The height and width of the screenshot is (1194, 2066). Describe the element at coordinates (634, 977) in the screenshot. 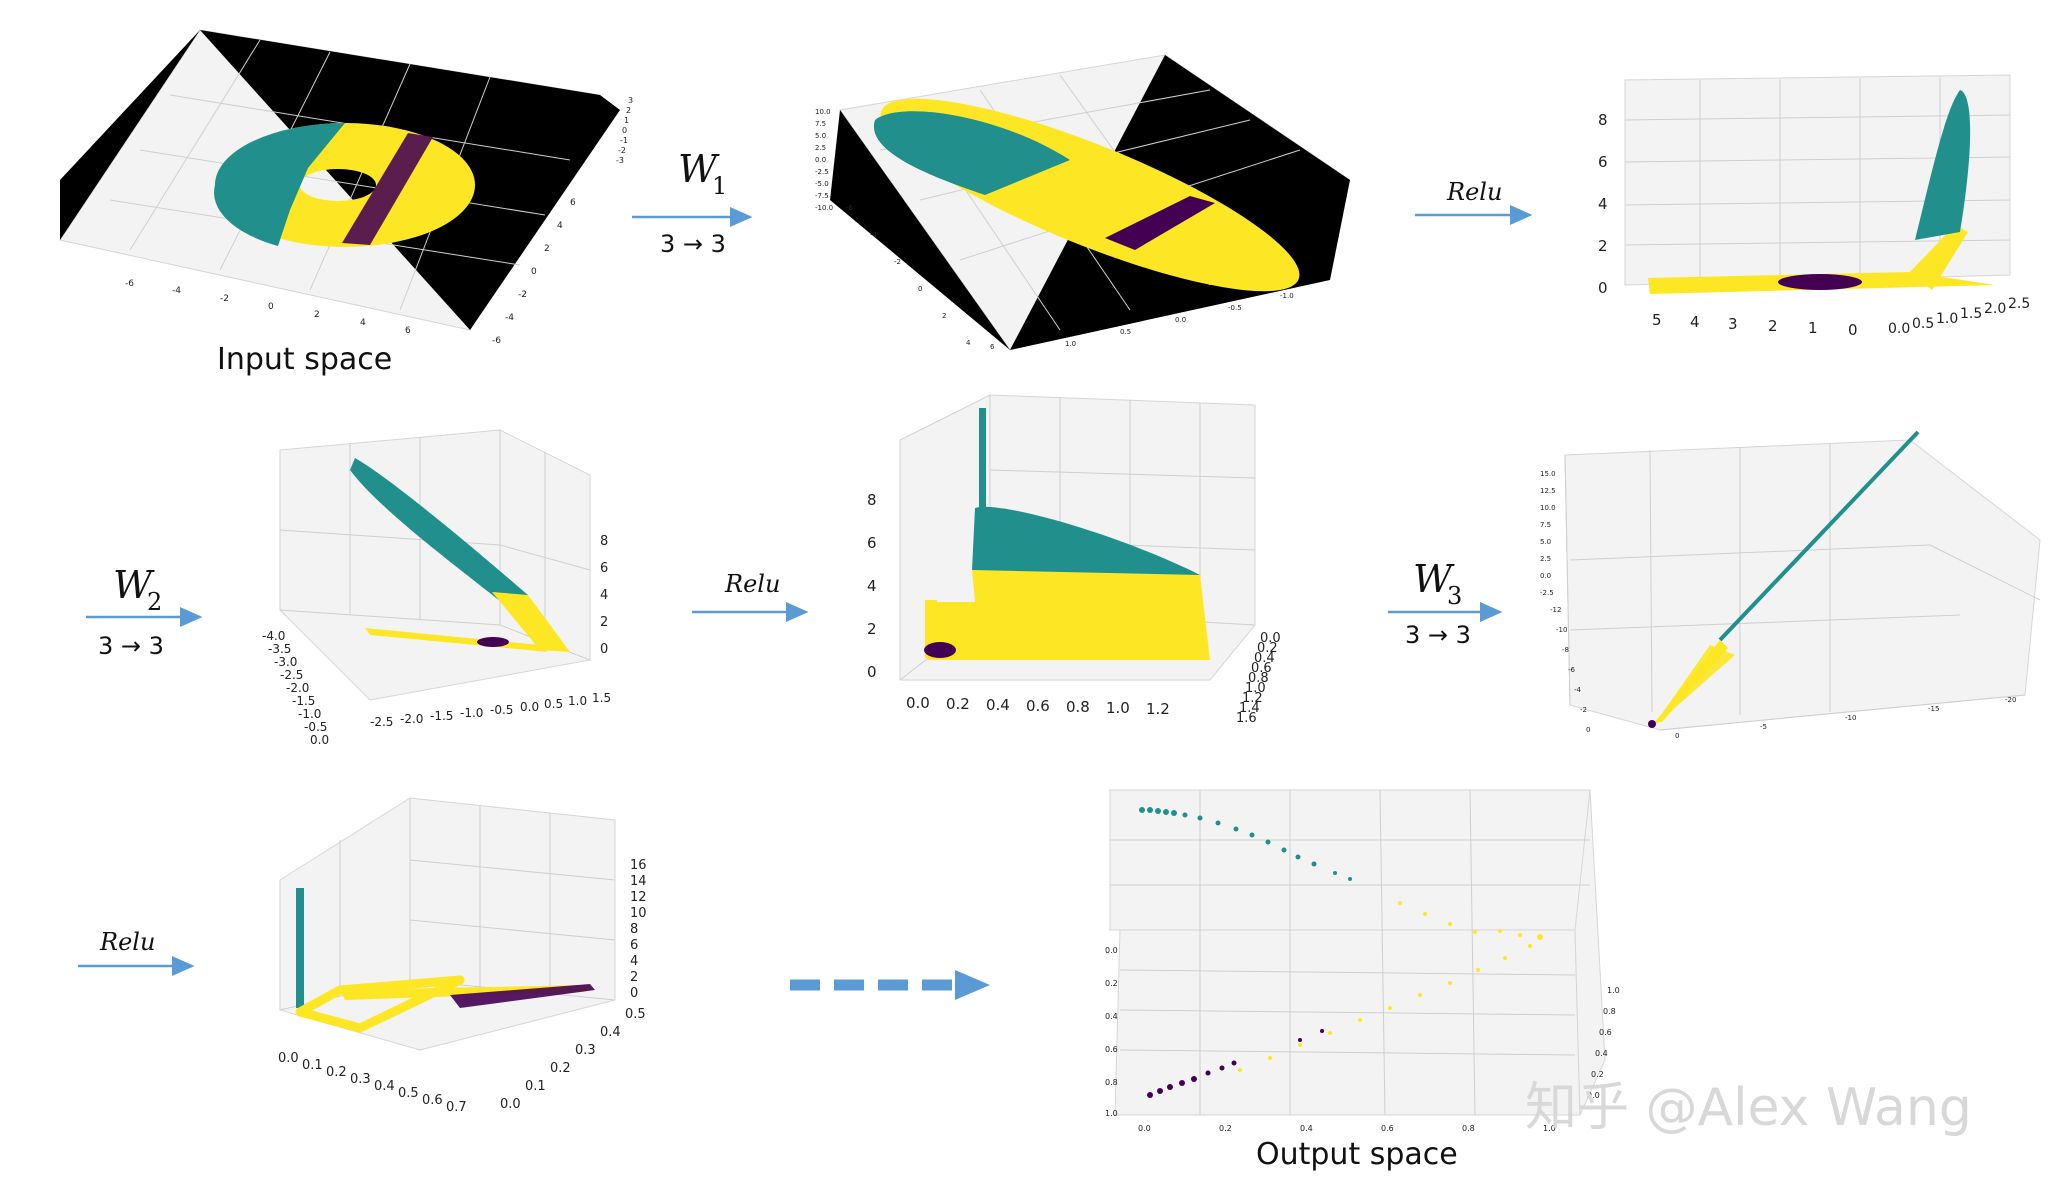

I see `p7-ztick: 2` at that location.